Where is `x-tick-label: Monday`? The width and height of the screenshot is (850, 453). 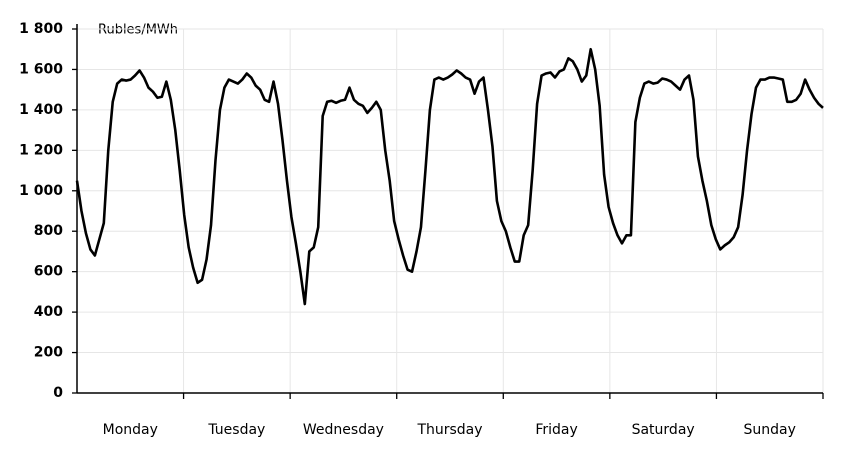
x-tick-label: Monday is located at coordinates (130, 430).